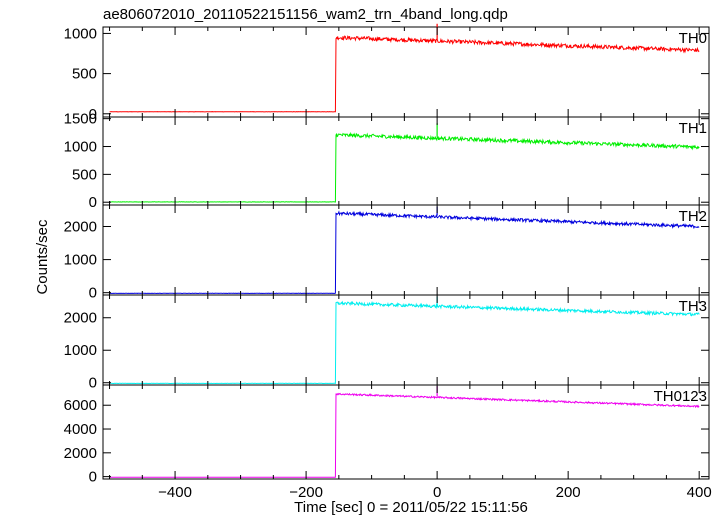 The width and height of the screenshot is (721, 516). I want to click on x-tick-label: 0, so click(437, 492).